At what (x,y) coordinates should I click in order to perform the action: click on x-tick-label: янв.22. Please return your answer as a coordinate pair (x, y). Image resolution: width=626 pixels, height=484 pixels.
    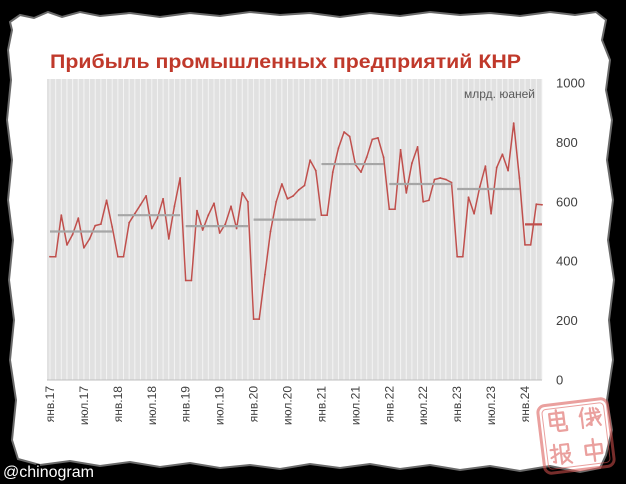
    Looking at the image, I should click on (389, 404).